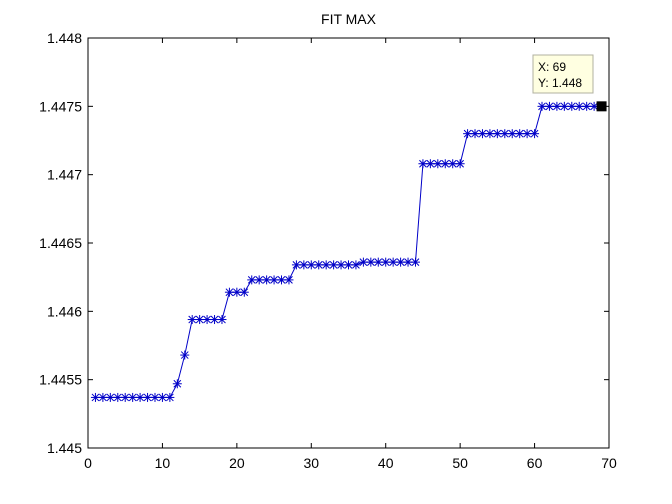 The height and width of the screenshot is (504, 672). I want to click on data-tip: X: 69 Y: 1.448, so click(569, 83).